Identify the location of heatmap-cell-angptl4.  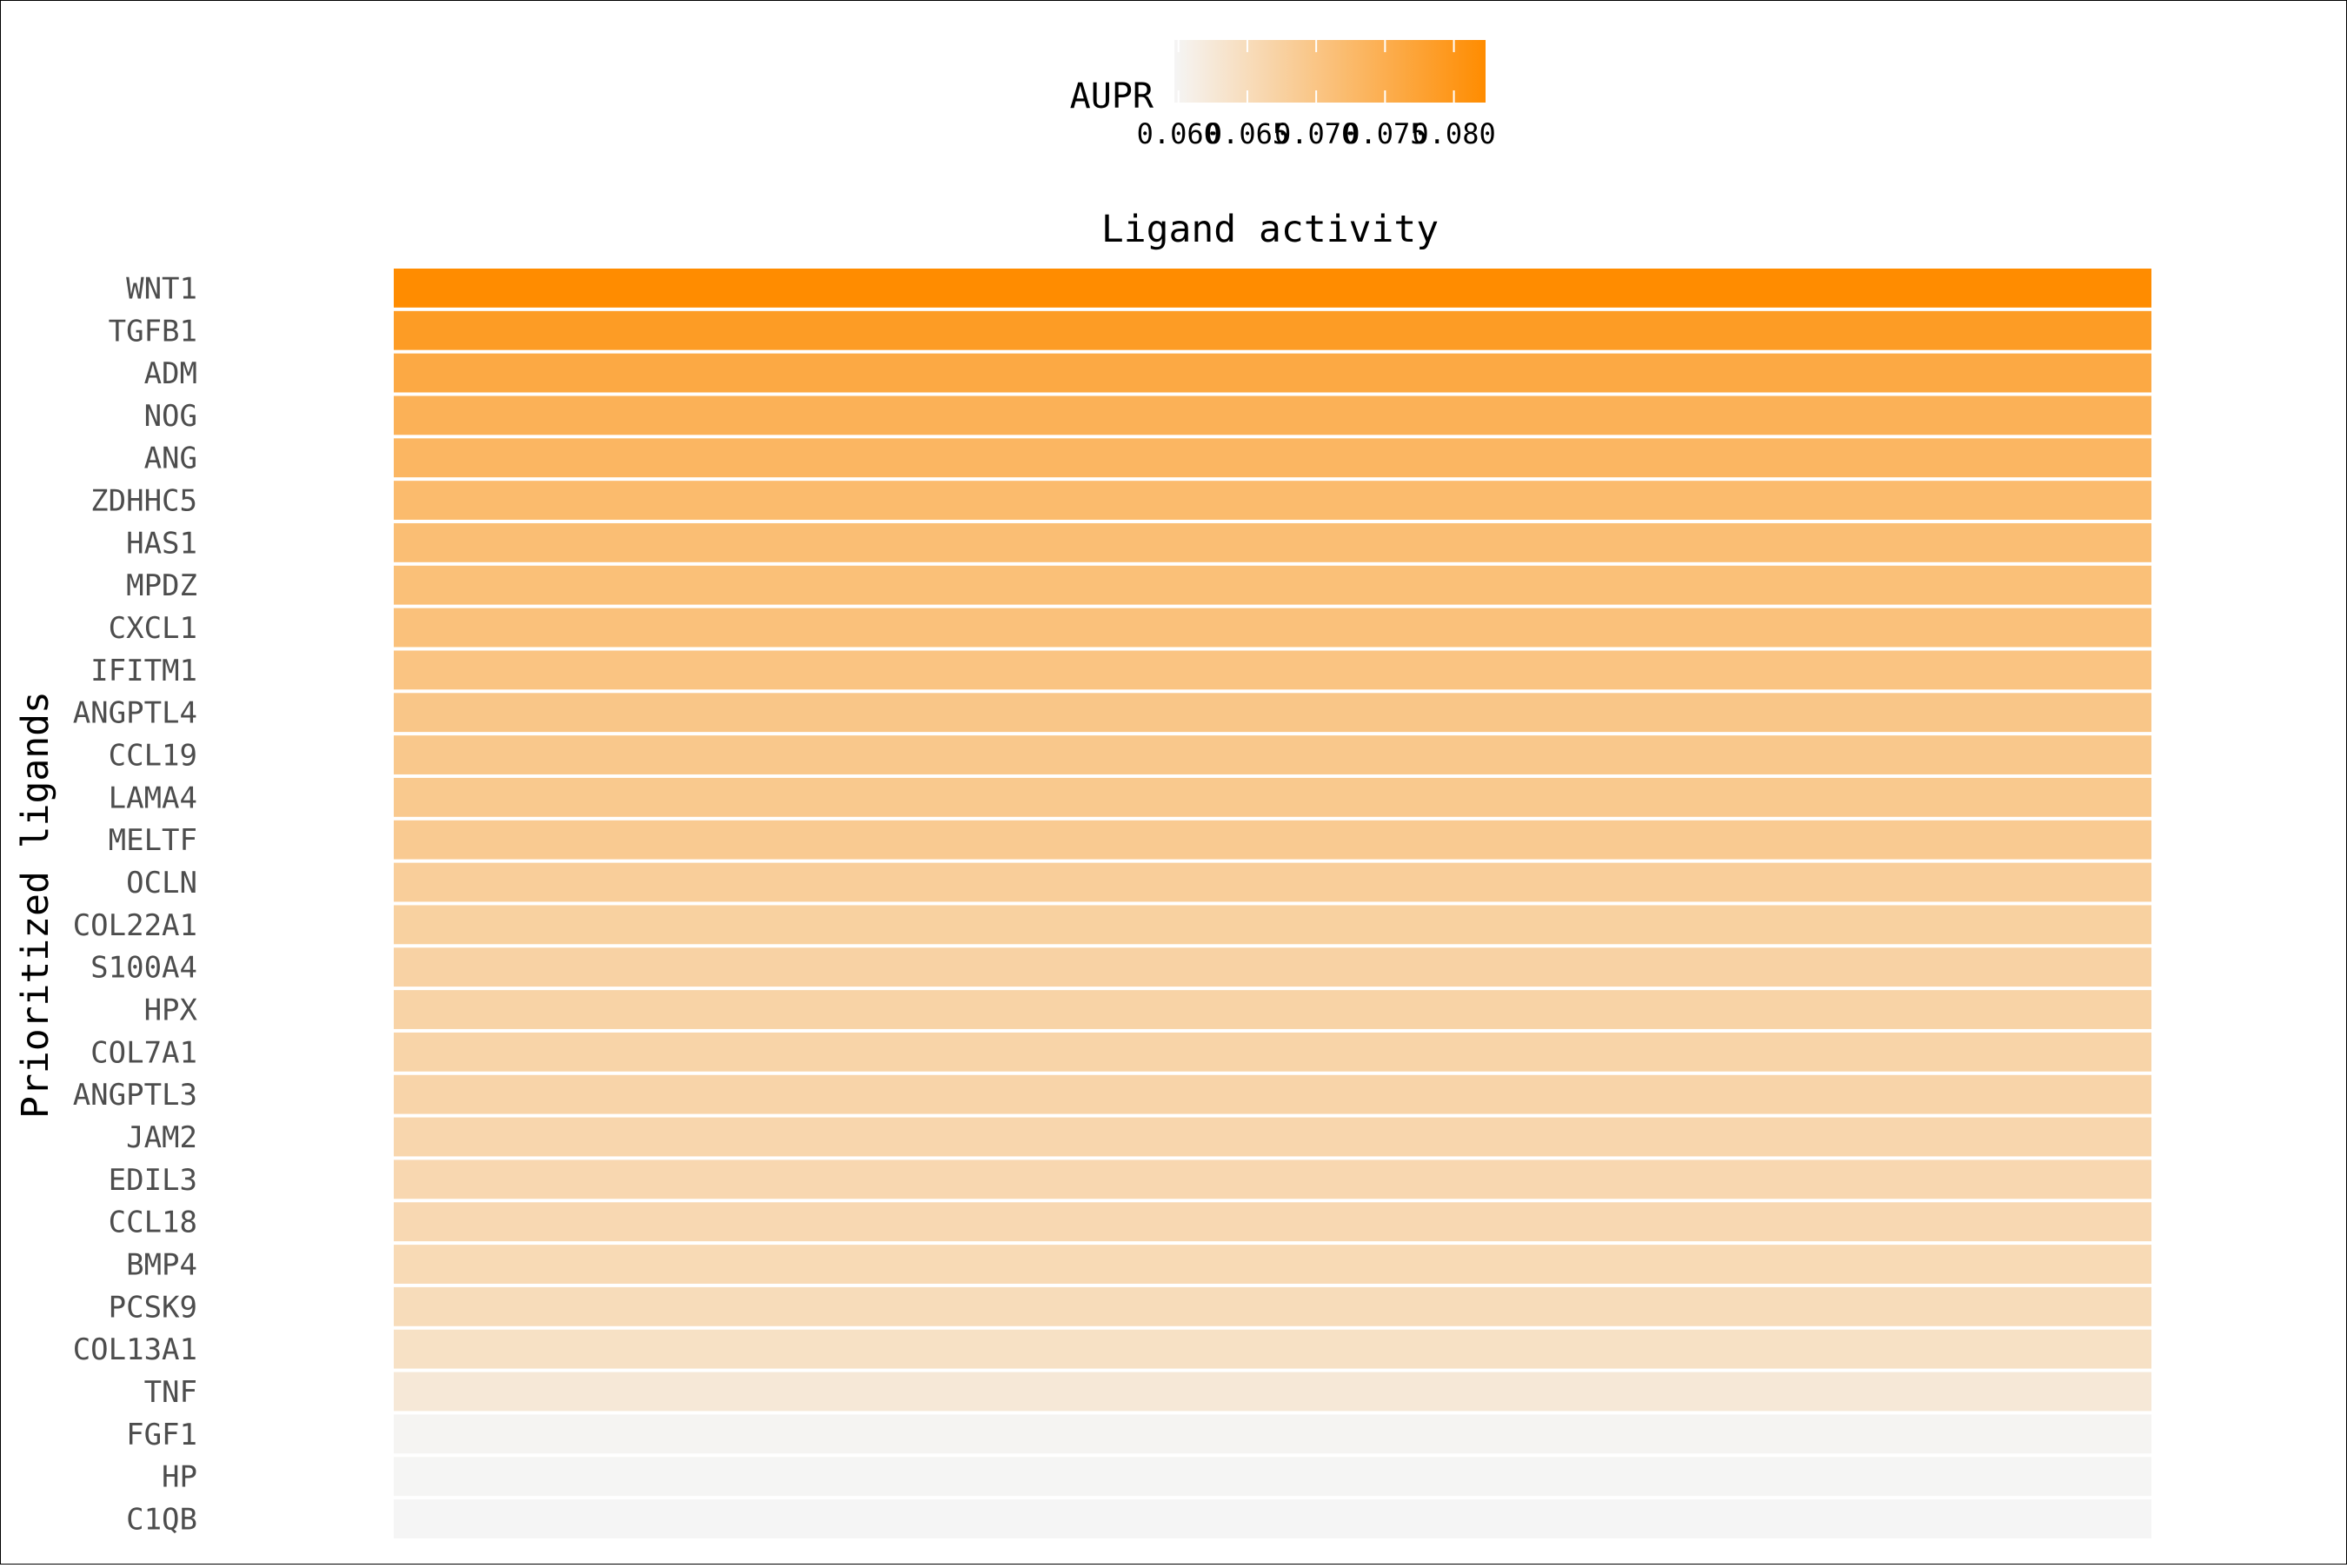
(1272, 713).